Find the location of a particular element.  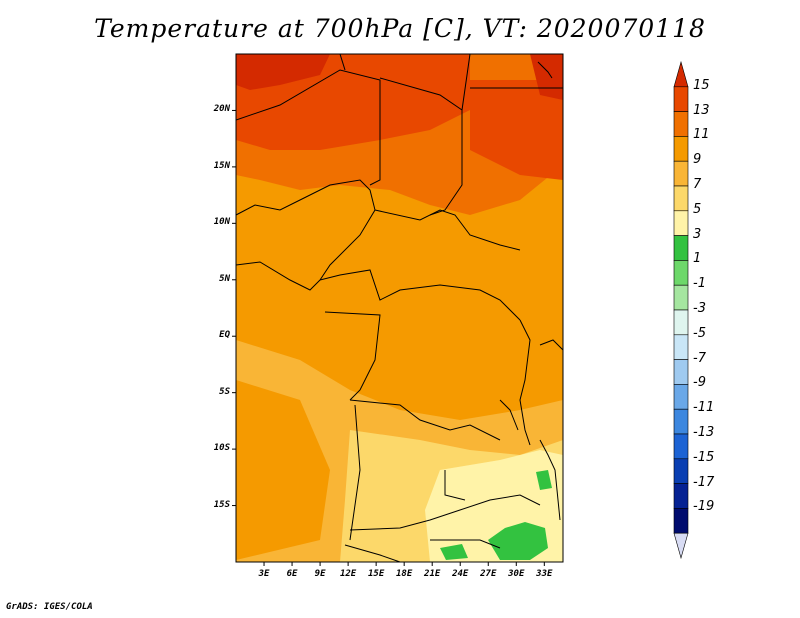

colorbar-label: -7 is located at coordinates (699, 358).